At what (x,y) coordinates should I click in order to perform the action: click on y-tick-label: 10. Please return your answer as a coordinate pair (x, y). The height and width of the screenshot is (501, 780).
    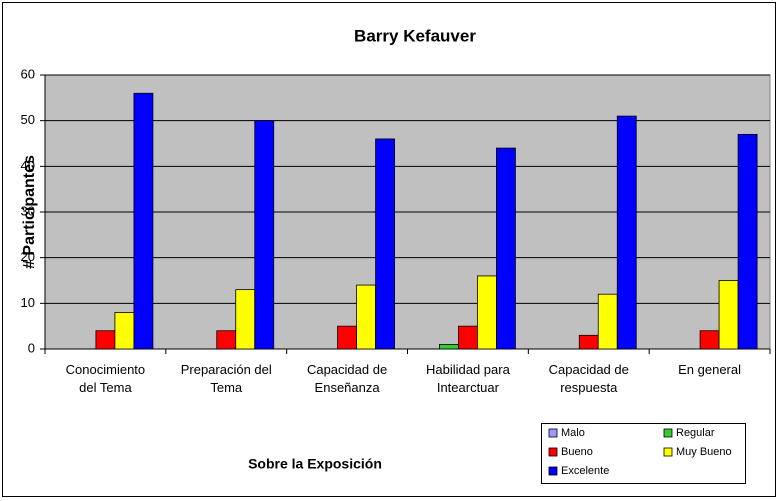
    Looking at the image, I should click on (28, 302).